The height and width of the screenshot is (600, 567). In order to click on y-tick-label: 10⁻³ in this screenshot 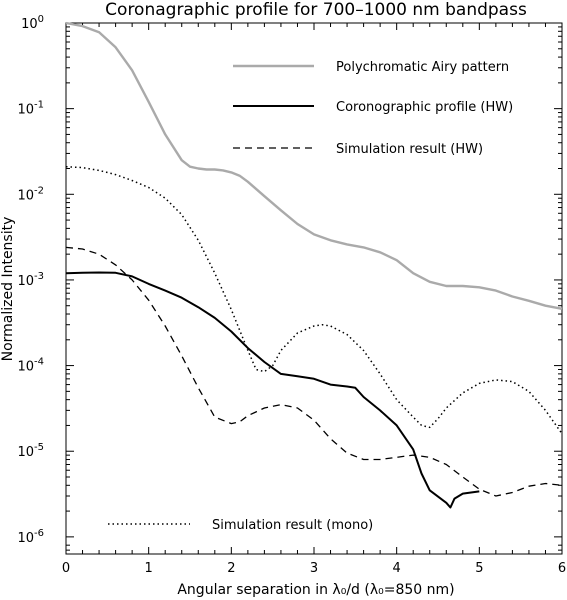, I will do `click(30, 280)`.